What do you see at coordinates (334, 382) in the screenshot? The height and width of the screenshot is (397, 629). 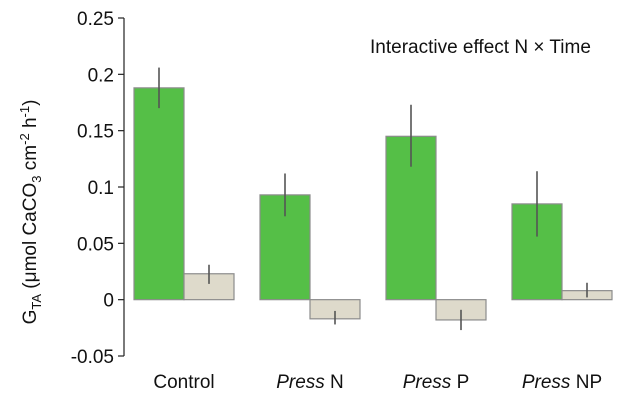 I see `x-tick-label-text: N` at bounding box center [334, 382].